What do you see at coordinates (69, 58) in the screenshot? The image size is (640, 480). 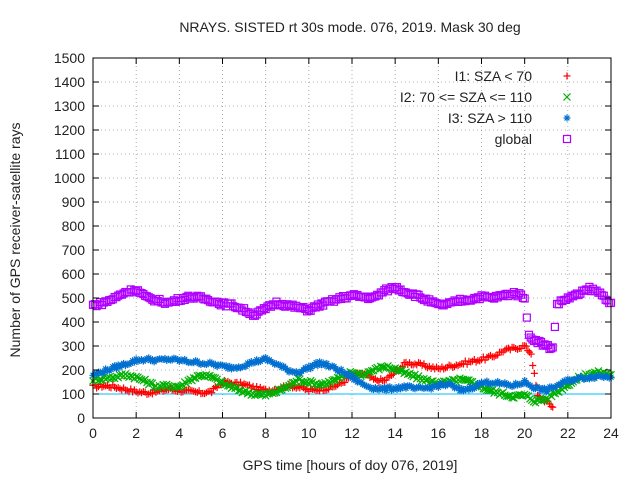 I see `y-tick-label: 1500` at bounding box center [69, 58].